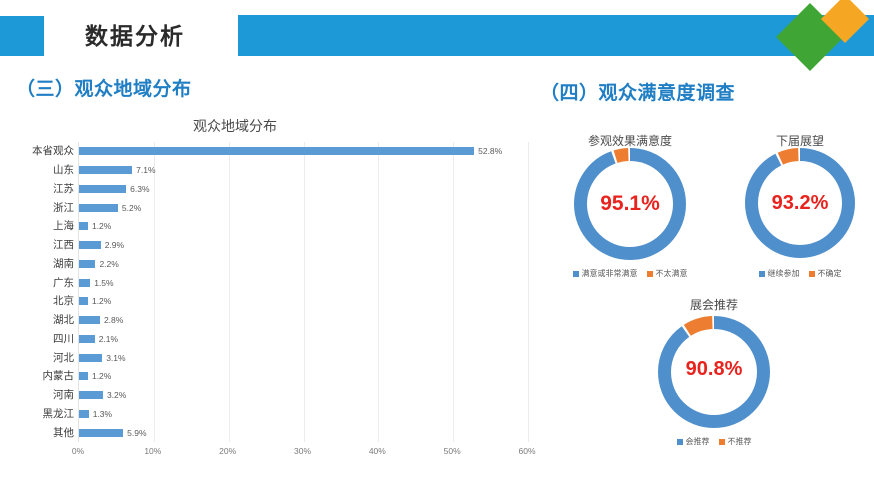 Image resolution: width=874 pixels, height=480 pixels. I want to click on page-title: 数据分析, so click(135, 36).